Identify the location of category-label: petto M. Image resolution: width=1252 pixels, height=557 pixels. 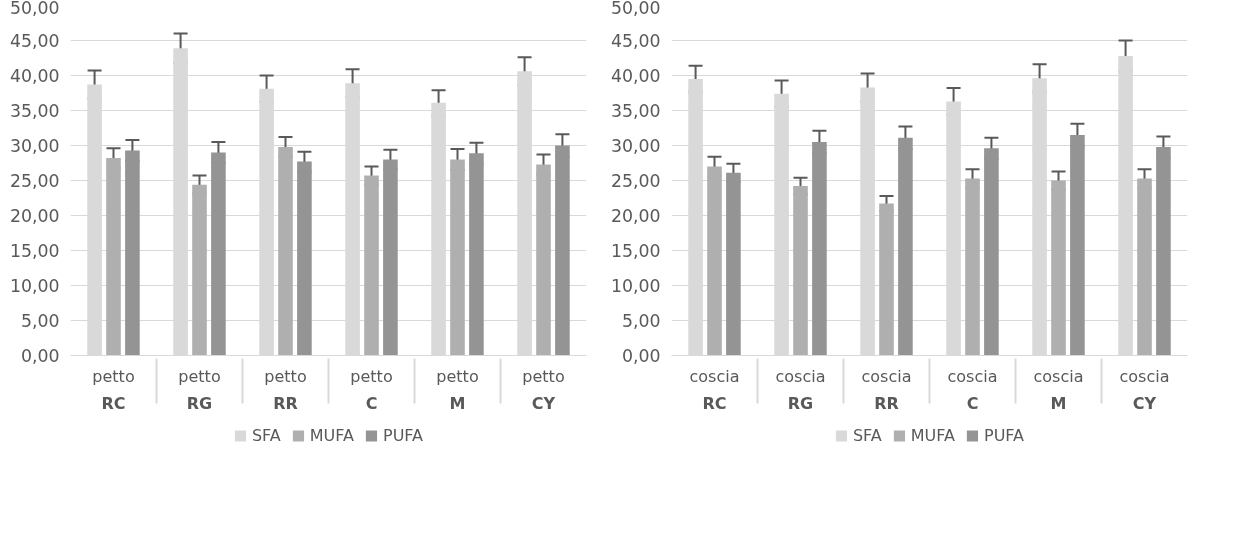
(457, 389).